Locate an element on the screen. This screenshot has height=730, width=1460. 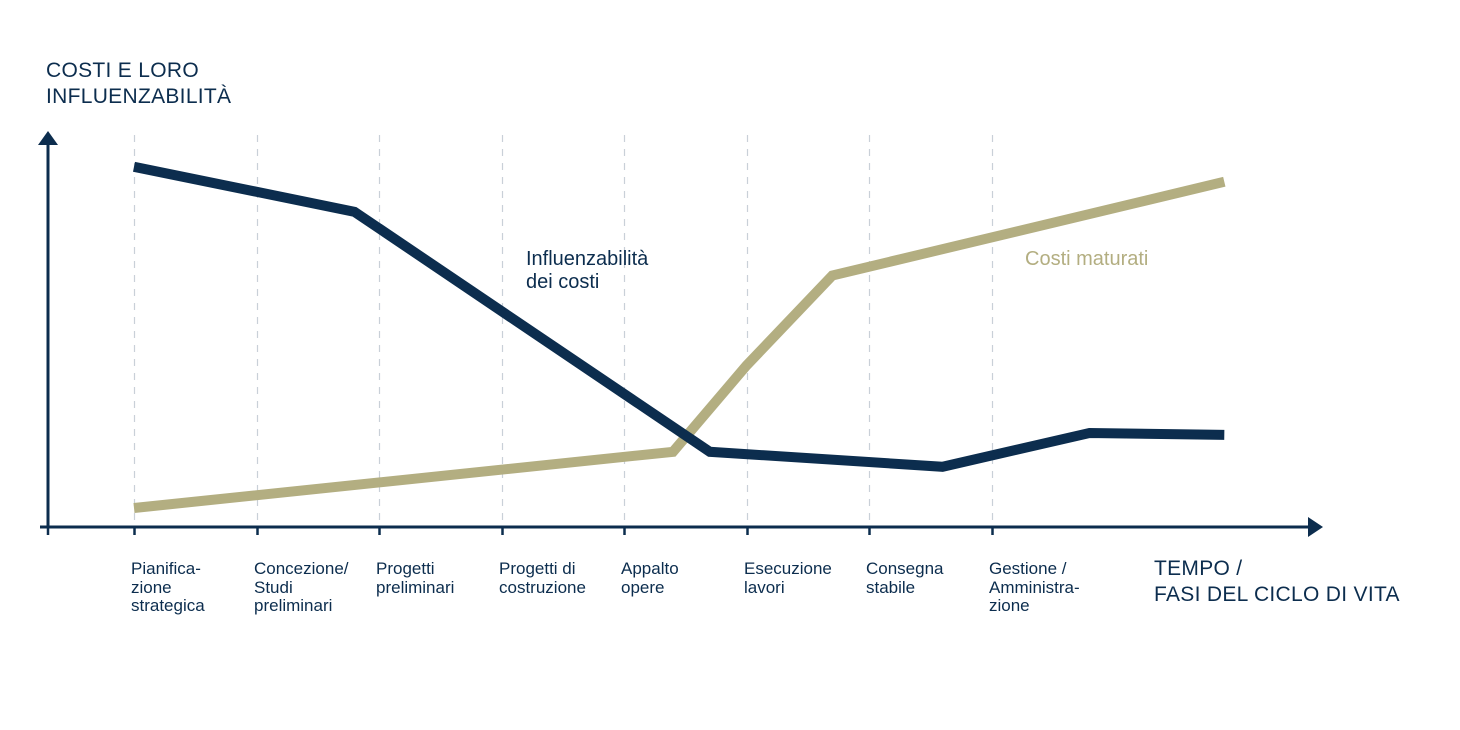
x-ticks is located at coordinates (520, 531).